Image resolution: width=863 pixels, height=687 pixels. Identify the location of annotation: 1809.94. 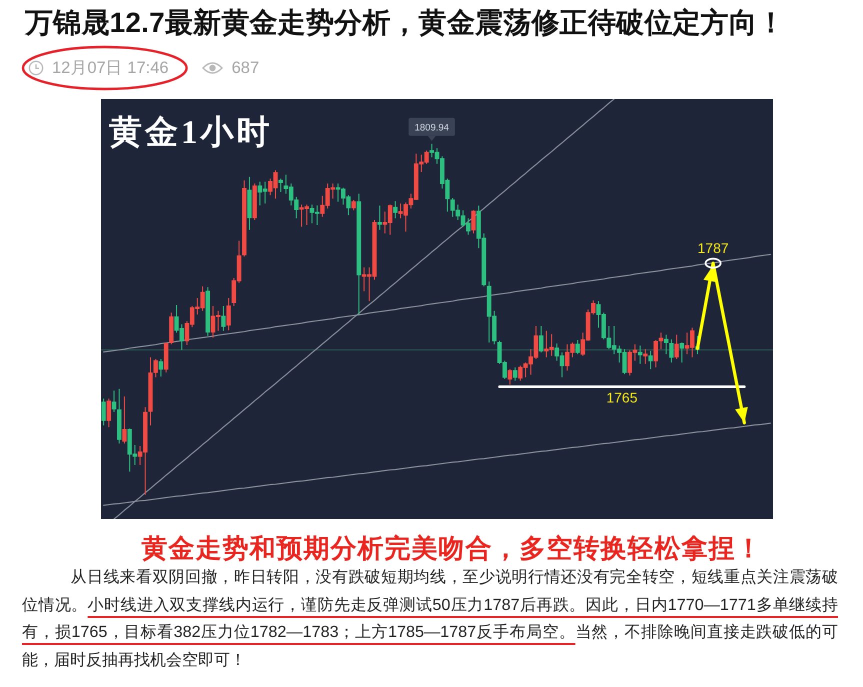
(431, 128).